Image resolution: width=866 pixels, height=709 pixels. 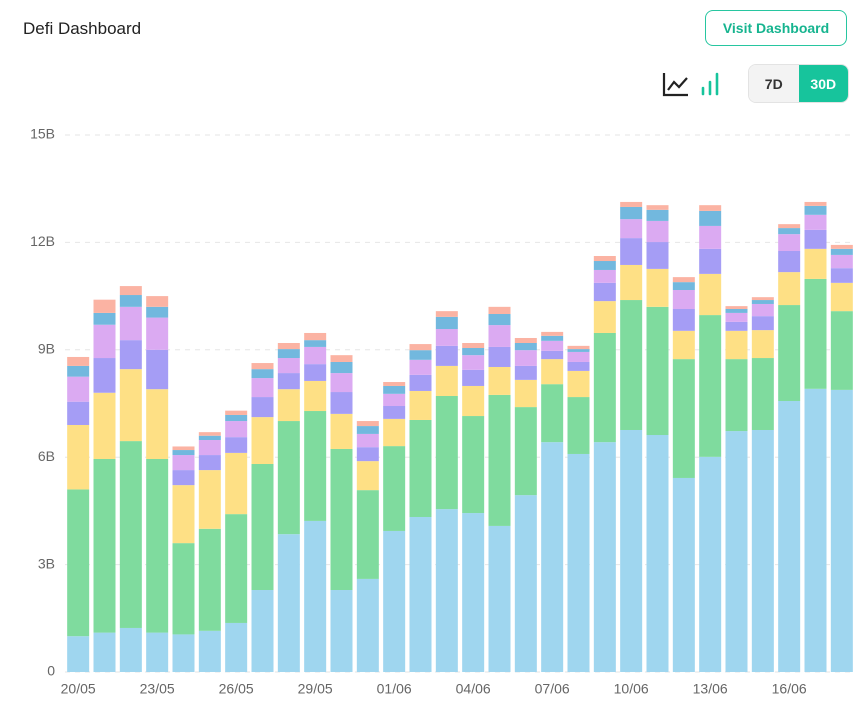 I want to click on x-tick-label: 23/05, so click(x=157, y=689).